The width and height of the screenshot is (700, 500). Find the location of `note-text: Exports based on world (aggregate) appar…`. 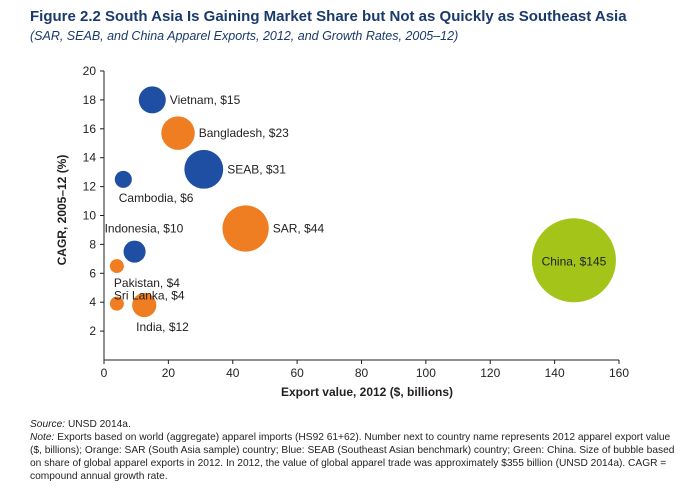

note-text: Exports based on world (aggregate) appar… is located at coordinates (352, 457).